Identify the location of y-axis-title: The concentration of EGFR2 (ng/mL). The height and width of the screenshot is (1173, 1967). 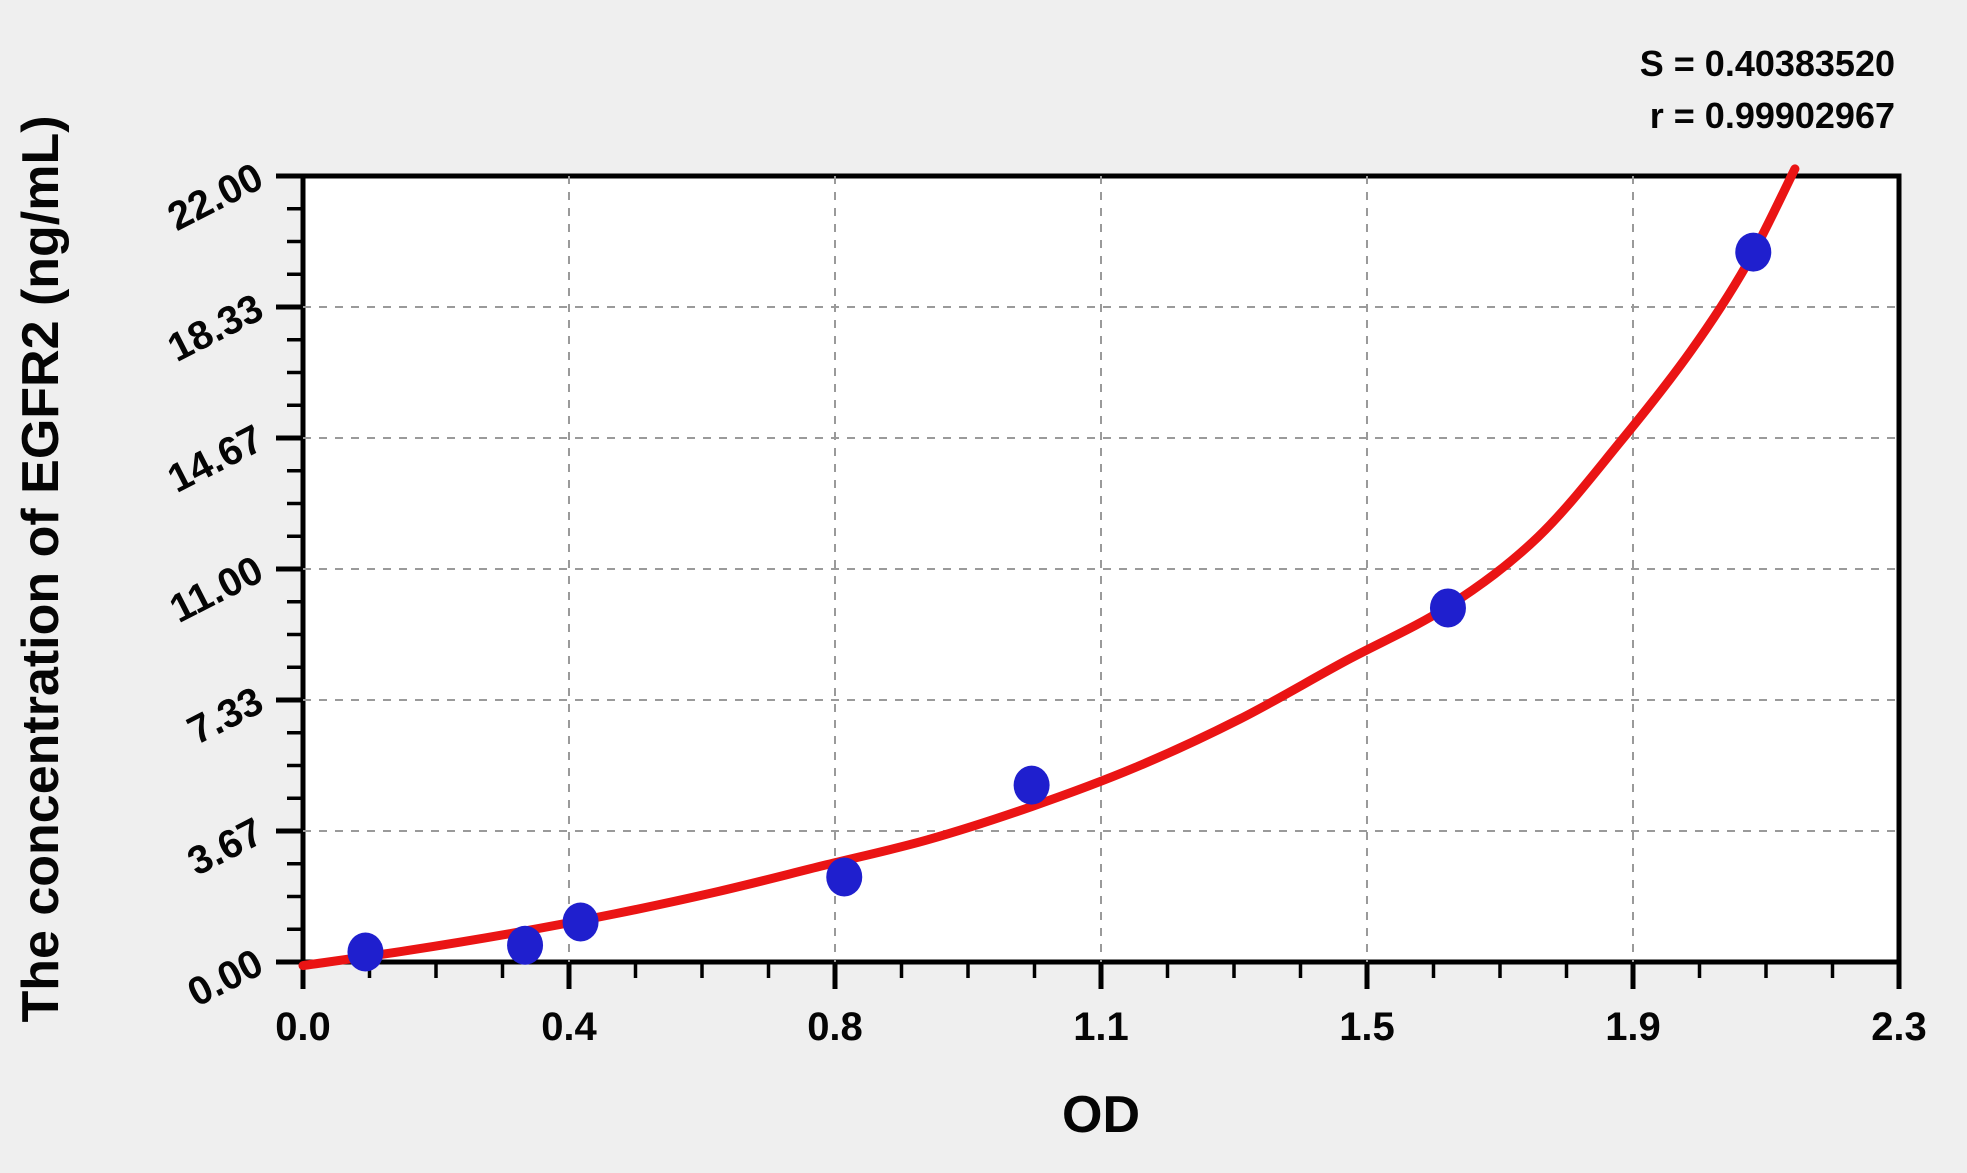
(41, 568).